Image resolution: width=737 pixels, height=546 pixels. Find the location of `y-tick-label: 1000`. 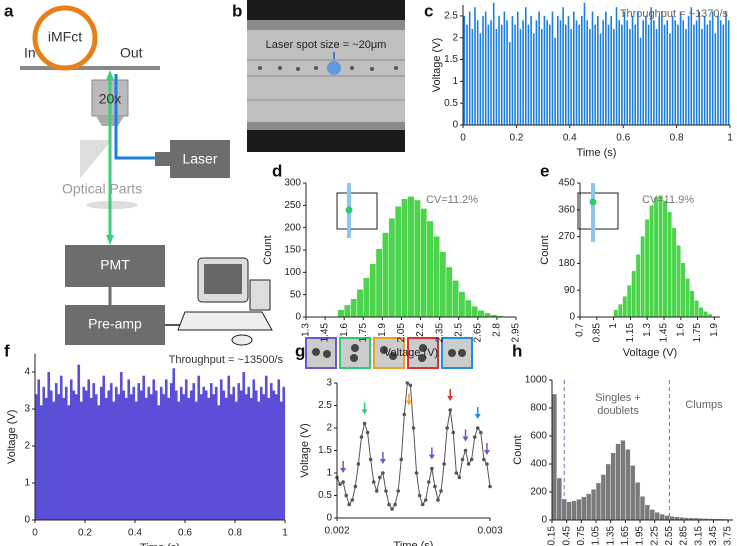

y-tick-label: 1000 is located at coordinates (536, 380).